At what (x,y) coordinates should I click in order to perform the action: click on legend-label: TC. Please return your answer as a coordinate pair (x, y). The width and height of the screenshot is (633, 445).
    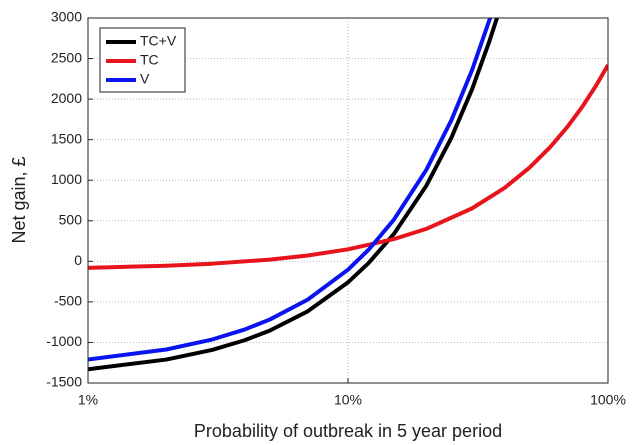
    Looking at the image, I should click on (149, 60).